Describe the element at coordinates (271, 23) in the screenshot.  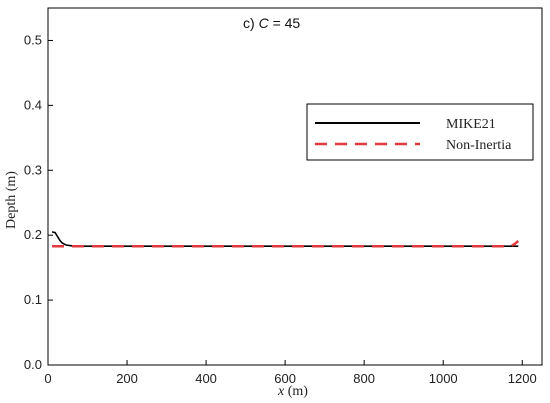
I see `panel-title: c) C = 45` at that location.